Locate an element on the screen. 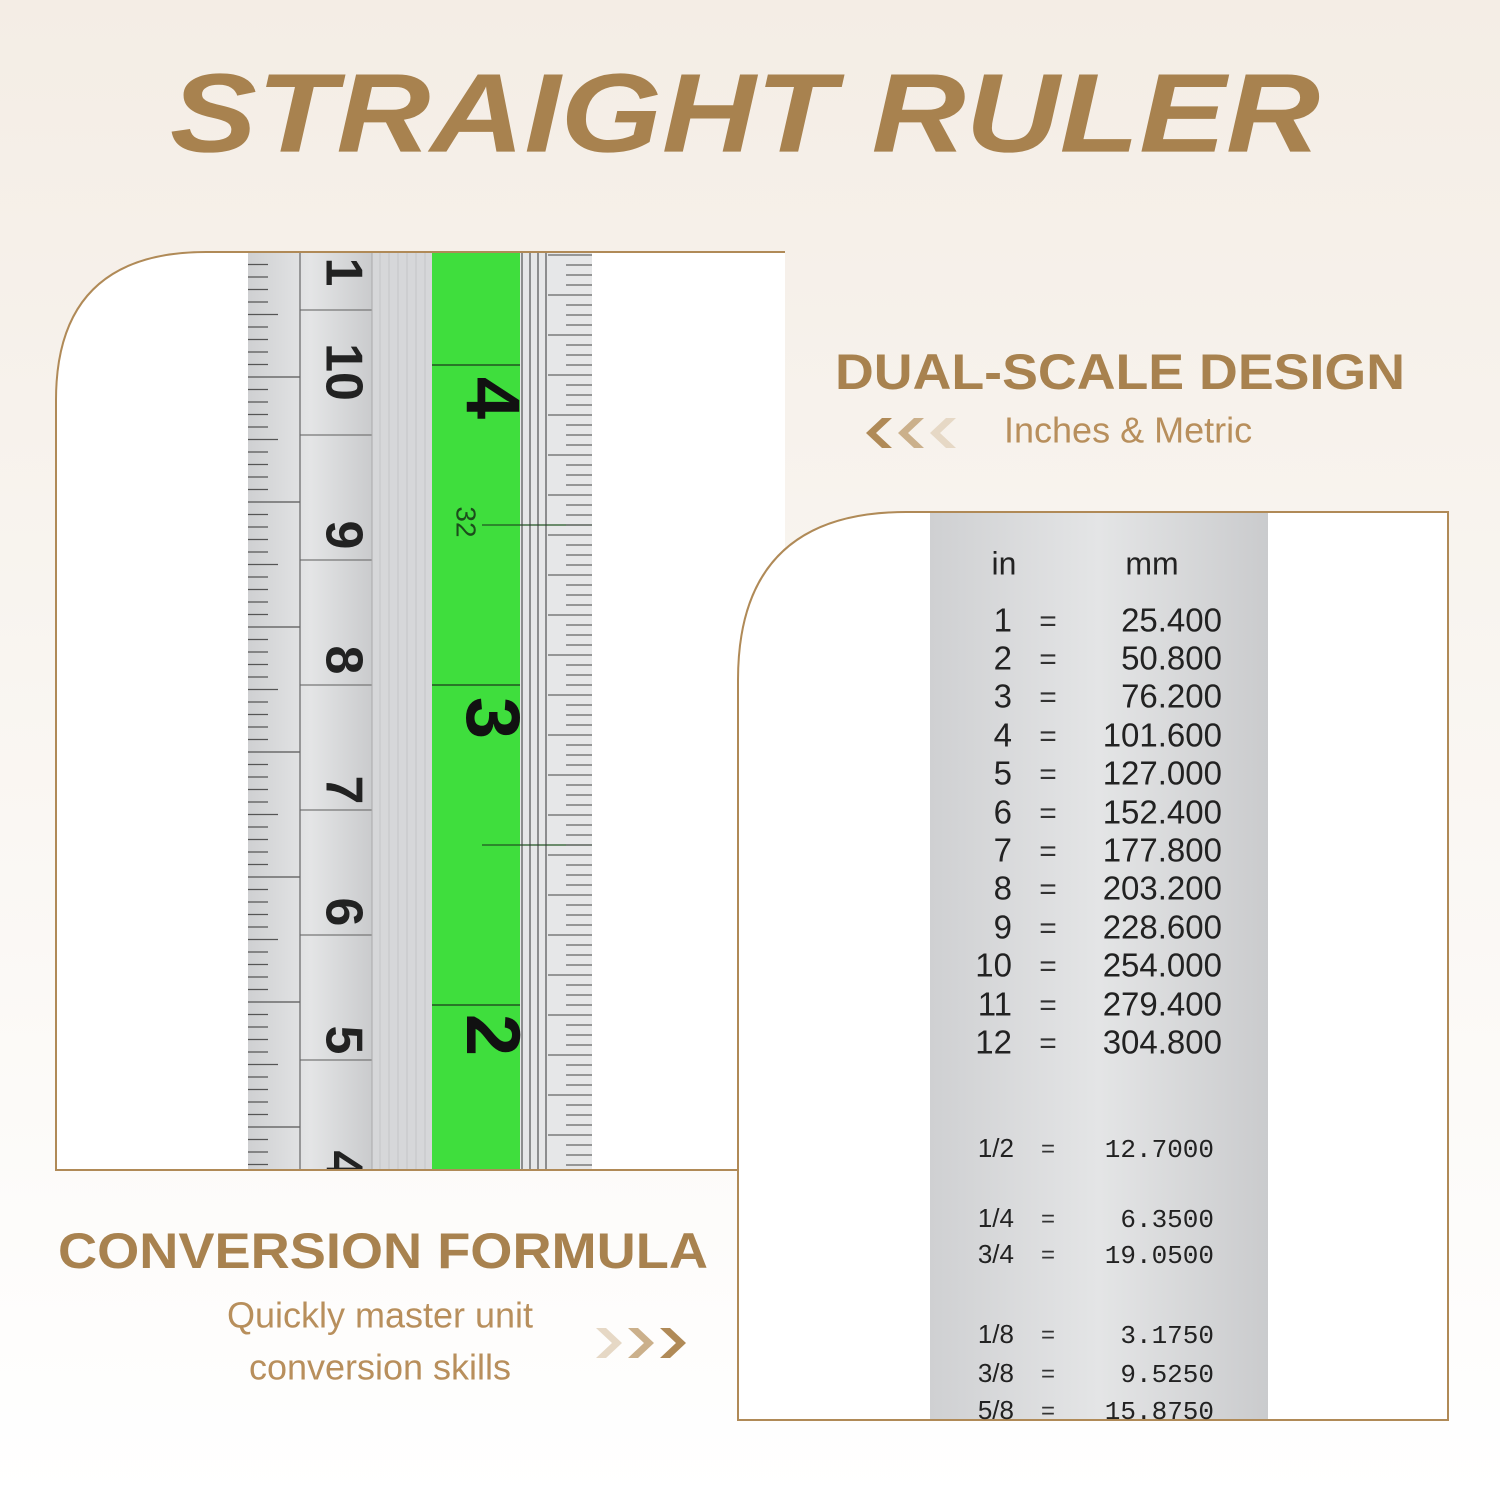 The image size is (1500, 1500). feature-subtitle: Quickly master unit is located at coordinates (380, 1315).